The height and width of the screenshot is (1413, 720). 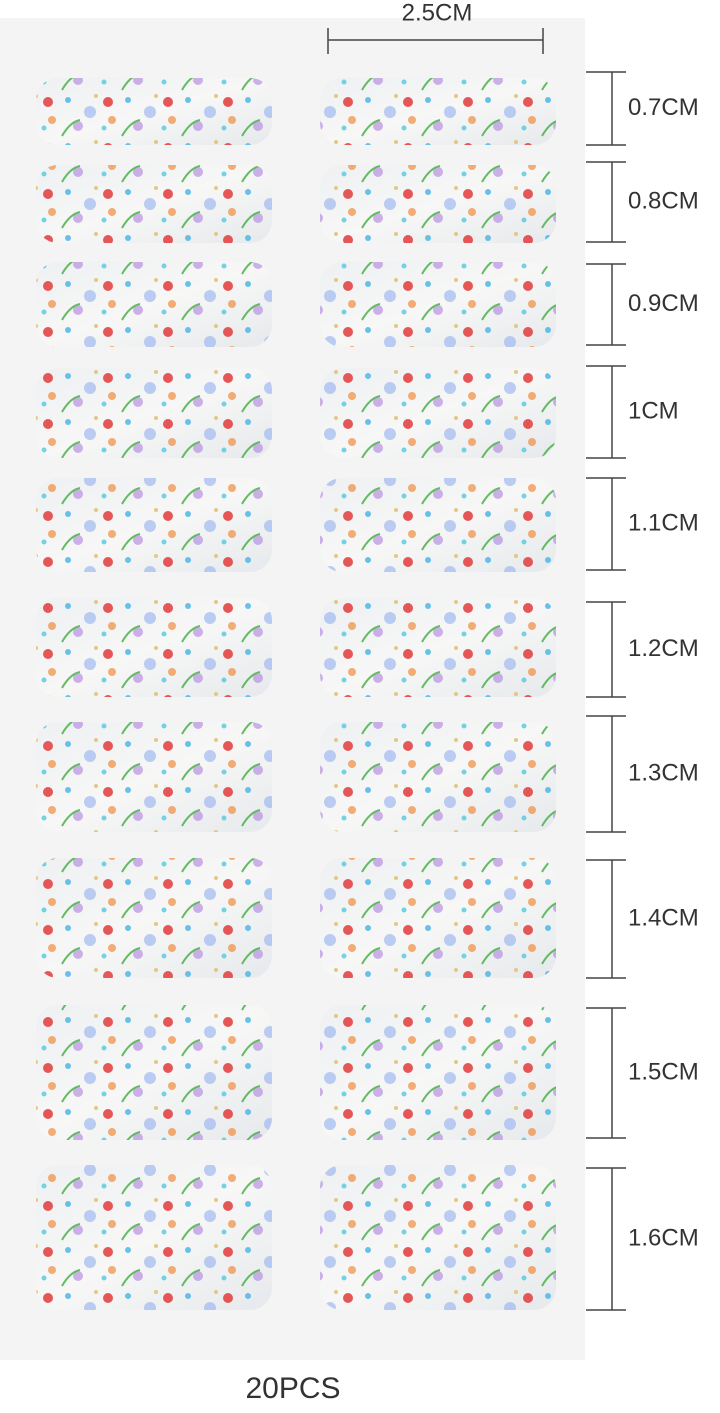 I want to click on height-label: 1.2CM, so click(x=663, y=648).